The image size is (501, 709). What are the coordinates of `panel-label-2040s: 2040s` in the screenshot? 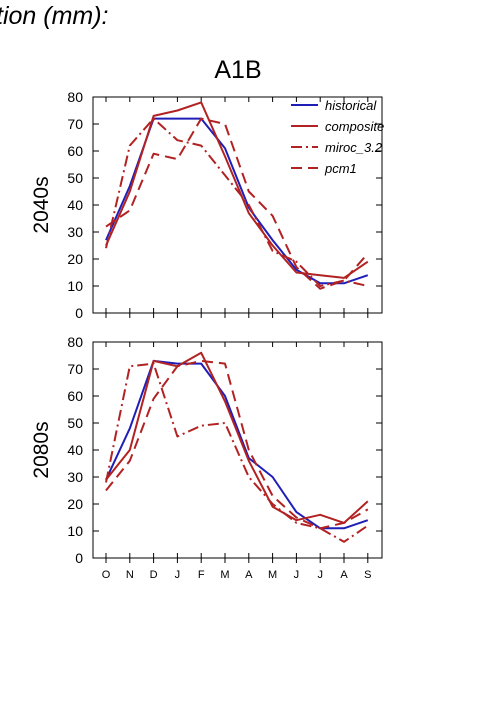 It's located at (41, 204).